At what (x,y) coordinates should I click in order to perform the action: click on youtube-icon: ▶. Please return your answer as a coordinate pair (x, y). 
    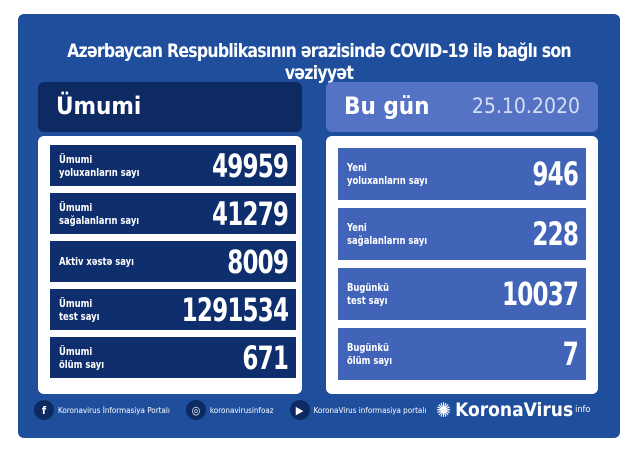
    Looking at the image, I should click on (299, 410).